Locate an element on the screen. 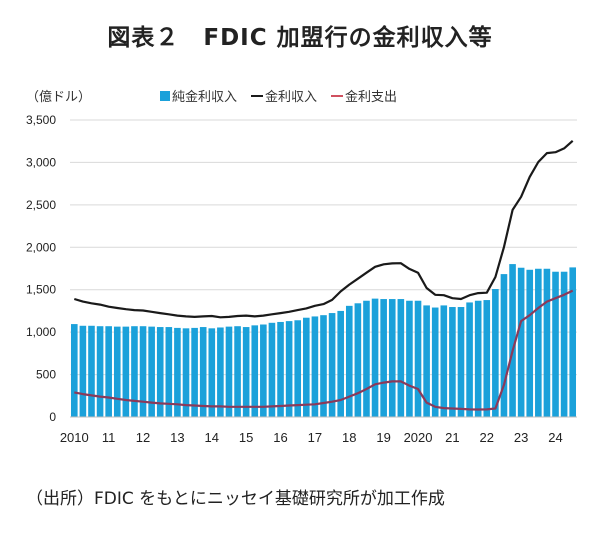  y-axis-unit-label: （億ドル） is located at coordinates (59, 97).